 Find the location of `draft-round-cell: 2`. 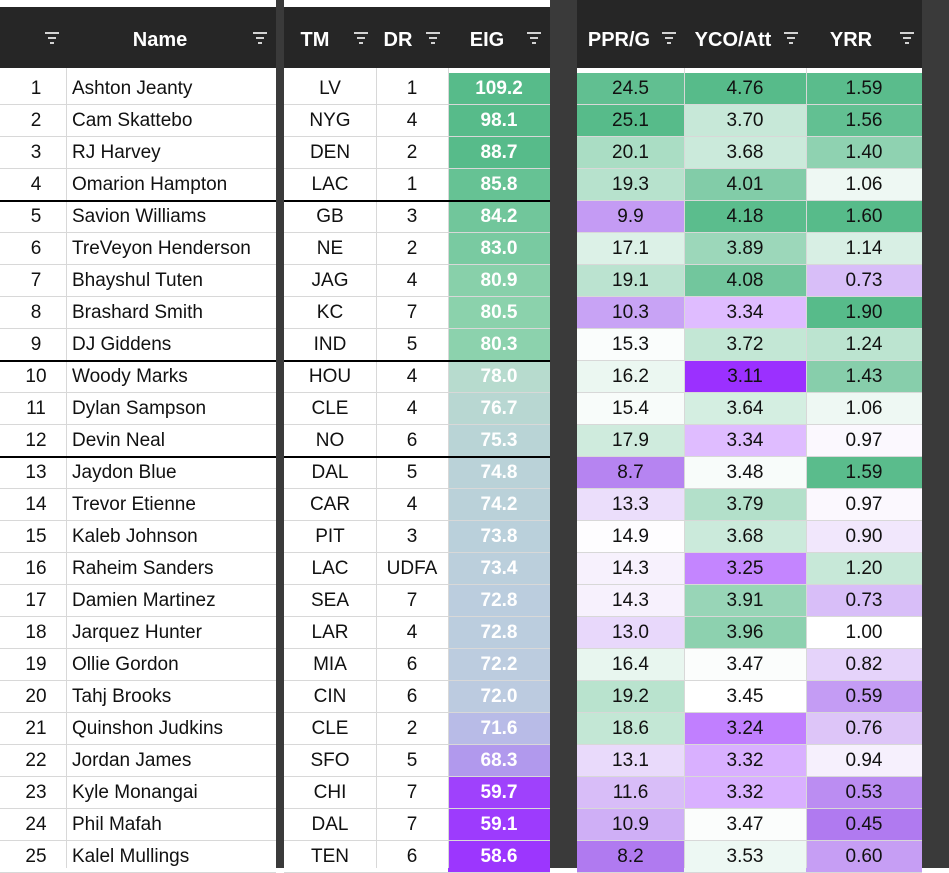

draft-round-cell: 2 is located at coordinates (412, 728).